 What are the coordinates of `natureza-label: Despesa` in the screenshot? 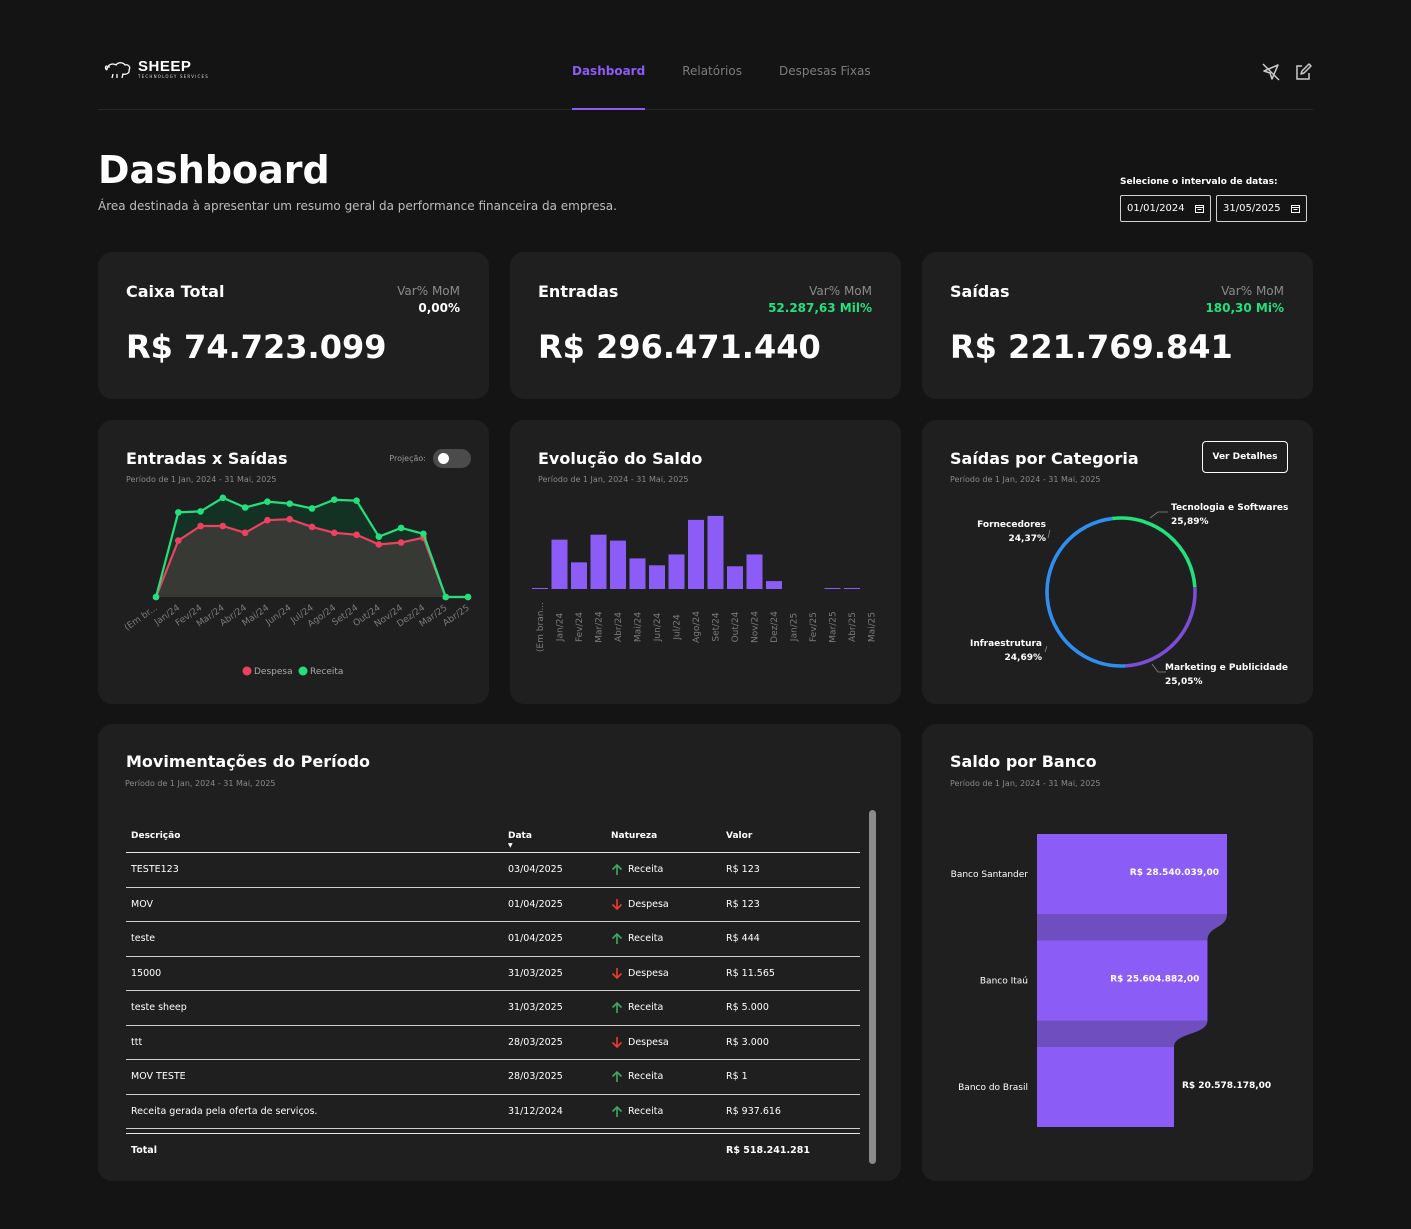 It's located at (648, 973).